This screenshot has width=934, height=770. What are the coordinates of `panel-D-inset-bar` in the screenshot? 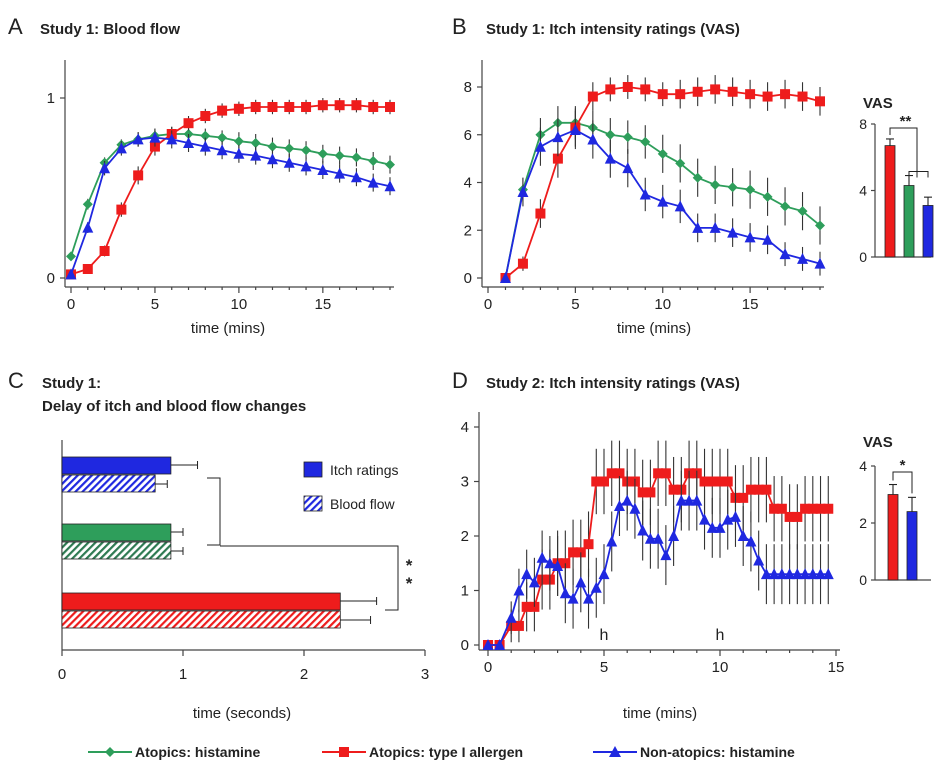 It's located at (893, 537).